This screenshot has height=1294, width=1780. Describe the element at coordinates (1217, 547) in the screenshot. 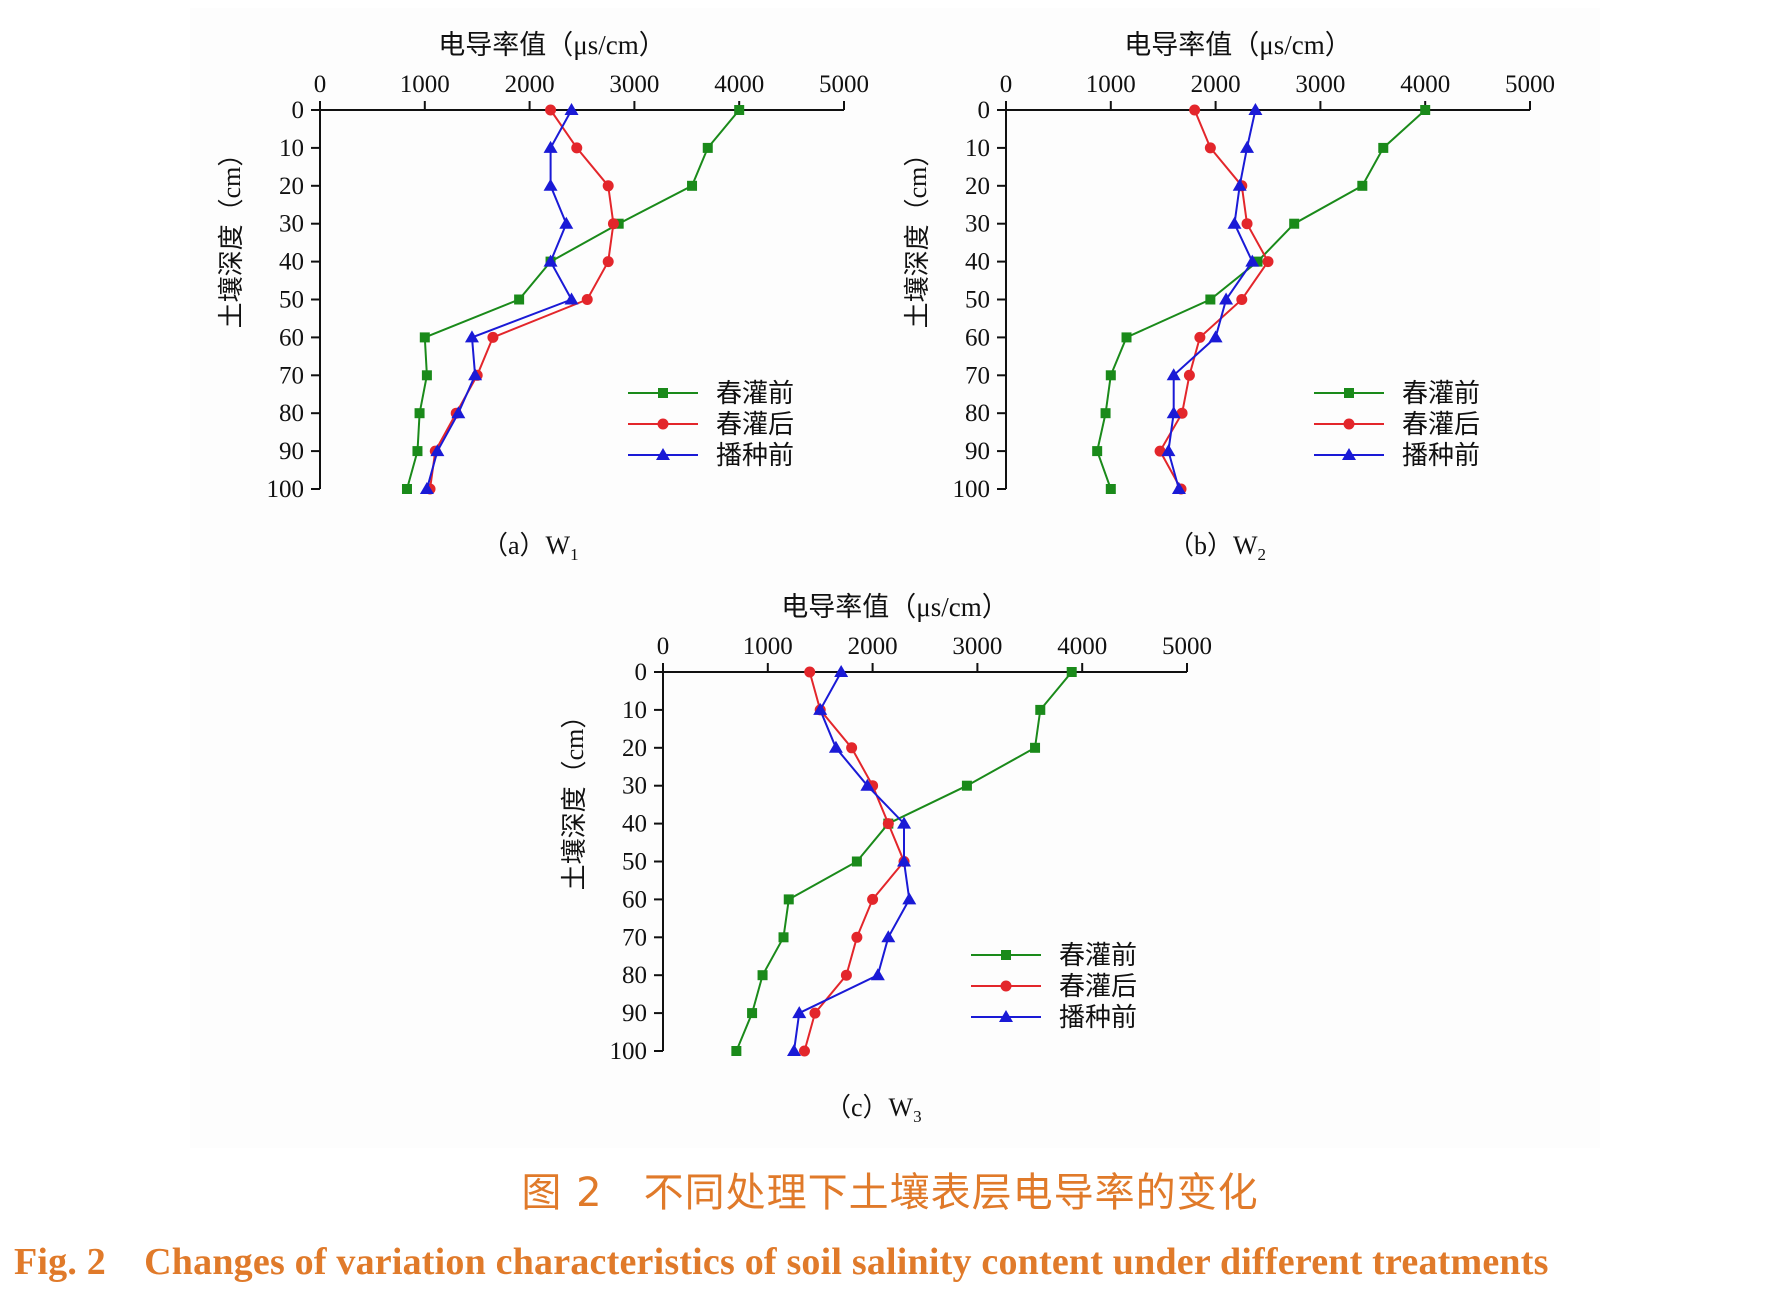

I see `panel-label: （b）W2` at that location.